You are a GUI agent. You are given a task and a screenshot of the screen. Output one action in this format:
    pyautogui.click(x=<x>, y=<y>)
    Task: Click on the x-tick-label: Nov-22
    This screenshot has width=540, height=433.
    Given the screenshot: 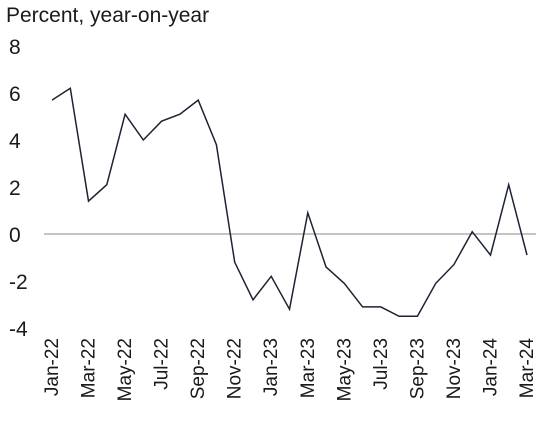 What is the action you would take?
    pyautogui.click(x=235, y=368)
    